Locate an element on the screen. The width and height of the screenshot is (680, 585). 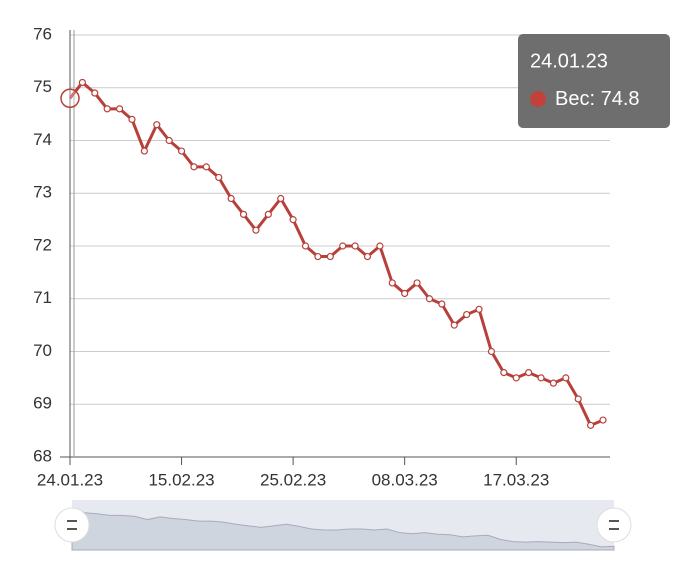
tooltip: 24.01.23 Вес: 74.8 is located at coordinates (594, 81).